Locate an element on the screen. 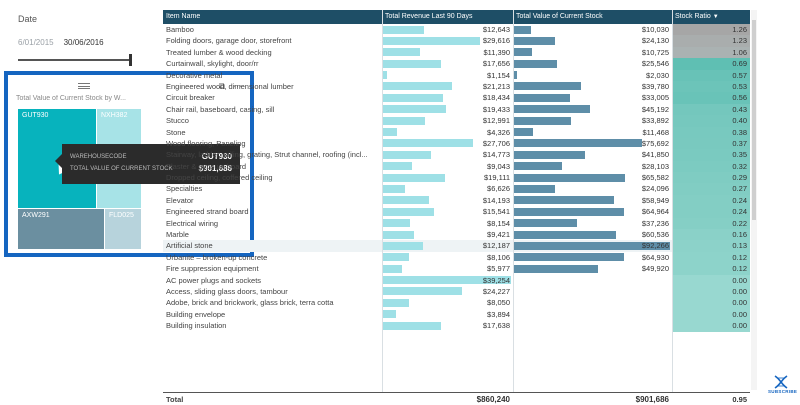  table-row: Building insulation $17,638 0.00 is located at coordinates (456, 326).